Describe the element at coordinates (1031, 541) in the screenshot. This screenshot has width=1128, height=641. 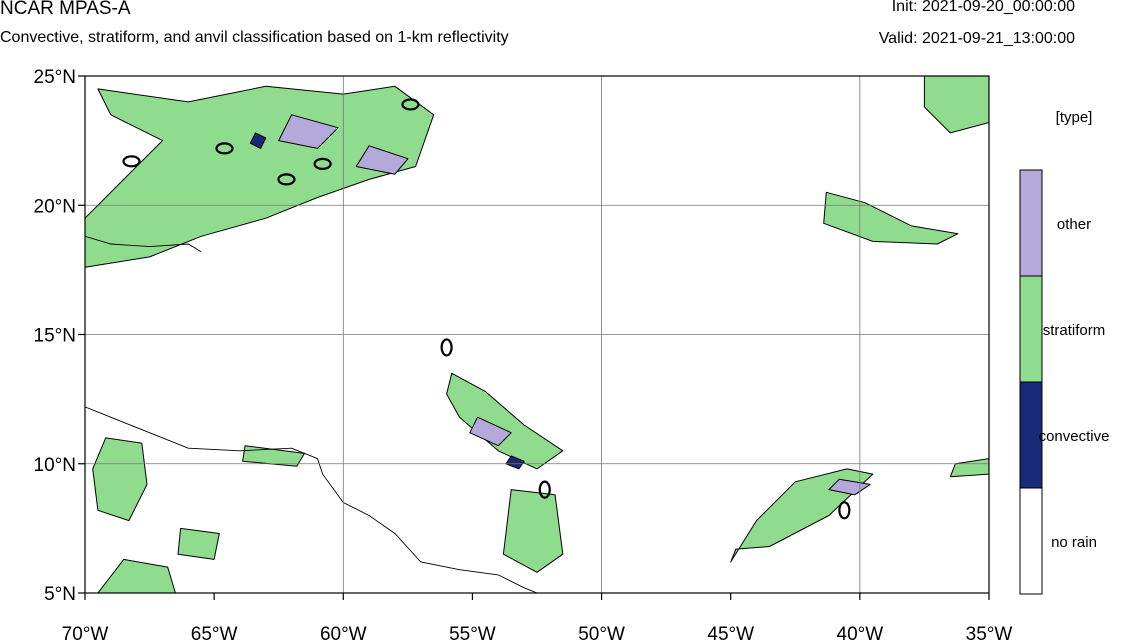
I see `legend-swatch-no-rain` at that location.